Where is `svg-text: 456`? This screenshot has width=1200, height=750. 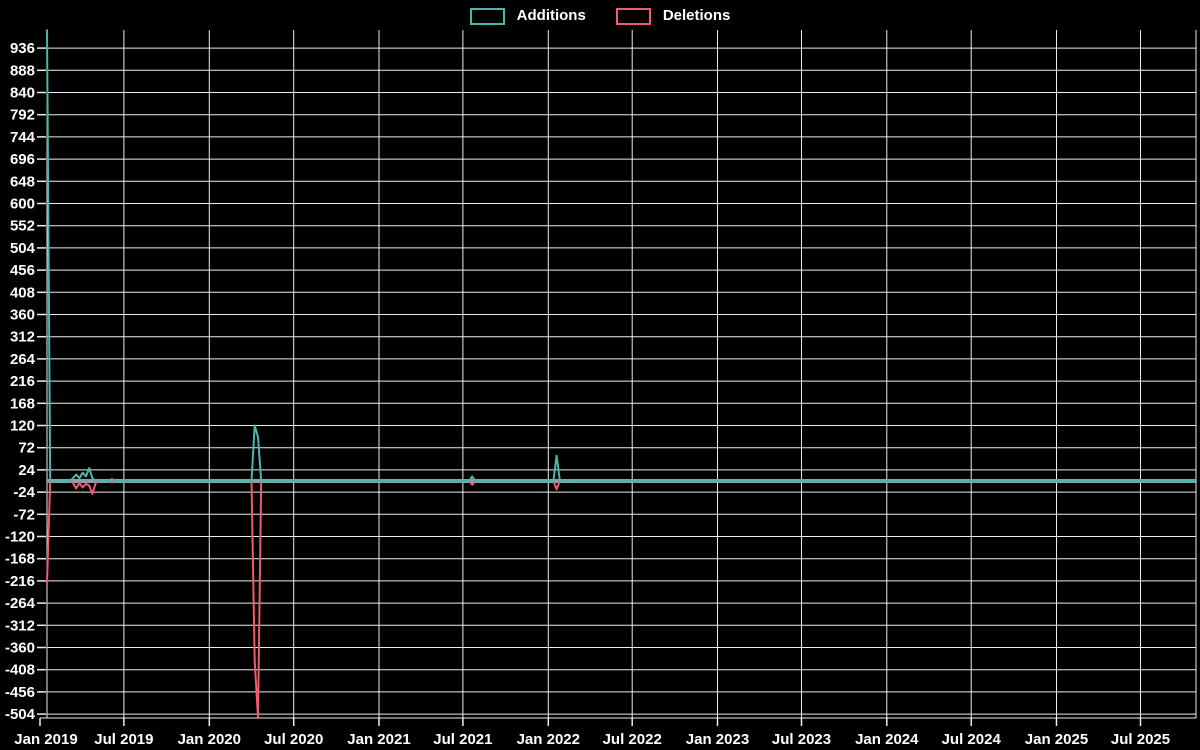 svg-text: 456 is located at coordinates (22, 270).